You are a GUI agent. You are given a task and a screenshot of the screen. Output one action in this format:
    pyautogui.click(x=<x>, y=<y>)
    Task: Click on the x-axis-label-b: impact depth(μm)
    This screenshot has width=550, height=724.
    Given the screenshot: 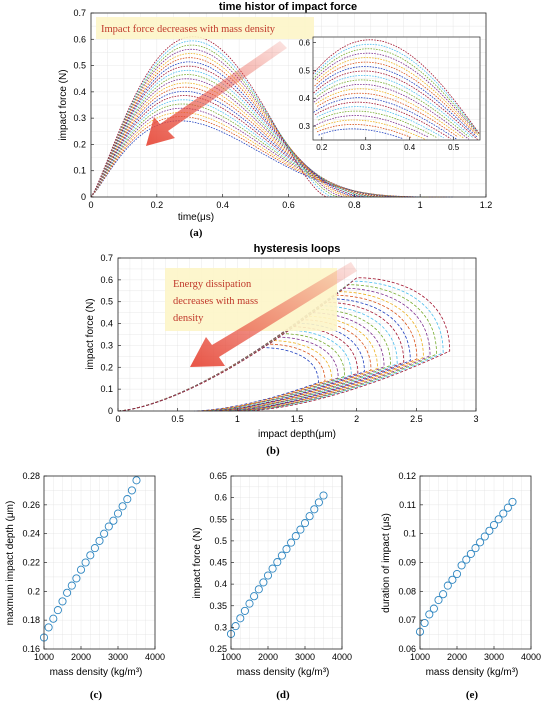 What is the action you would take?
    pyautogui.click(x=297, y=434)
    